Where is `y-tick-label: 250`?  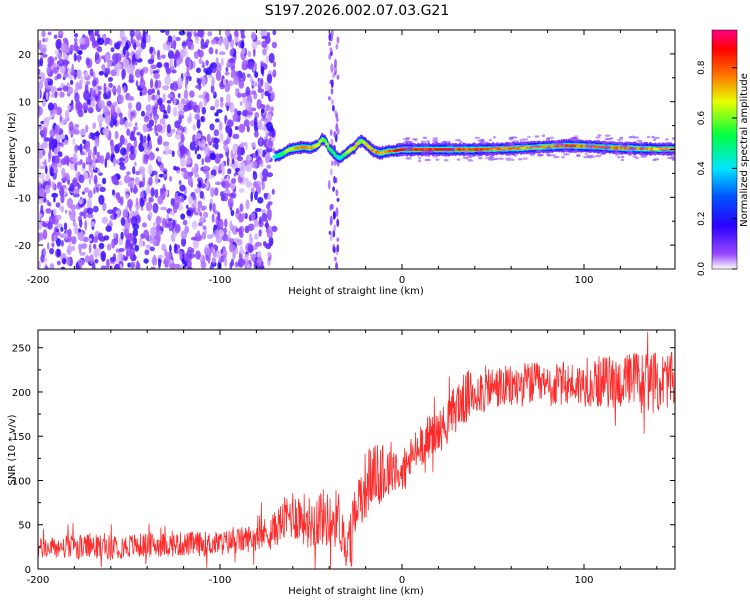
y-tick-label: 250 is located at coordinates (21, 349).